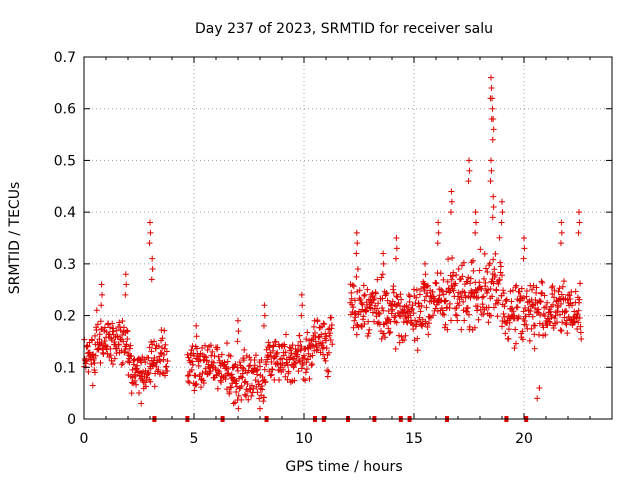 This screenshot has height=480, width=640. I want to click on x-tick-label: 10, so click(304, 439).